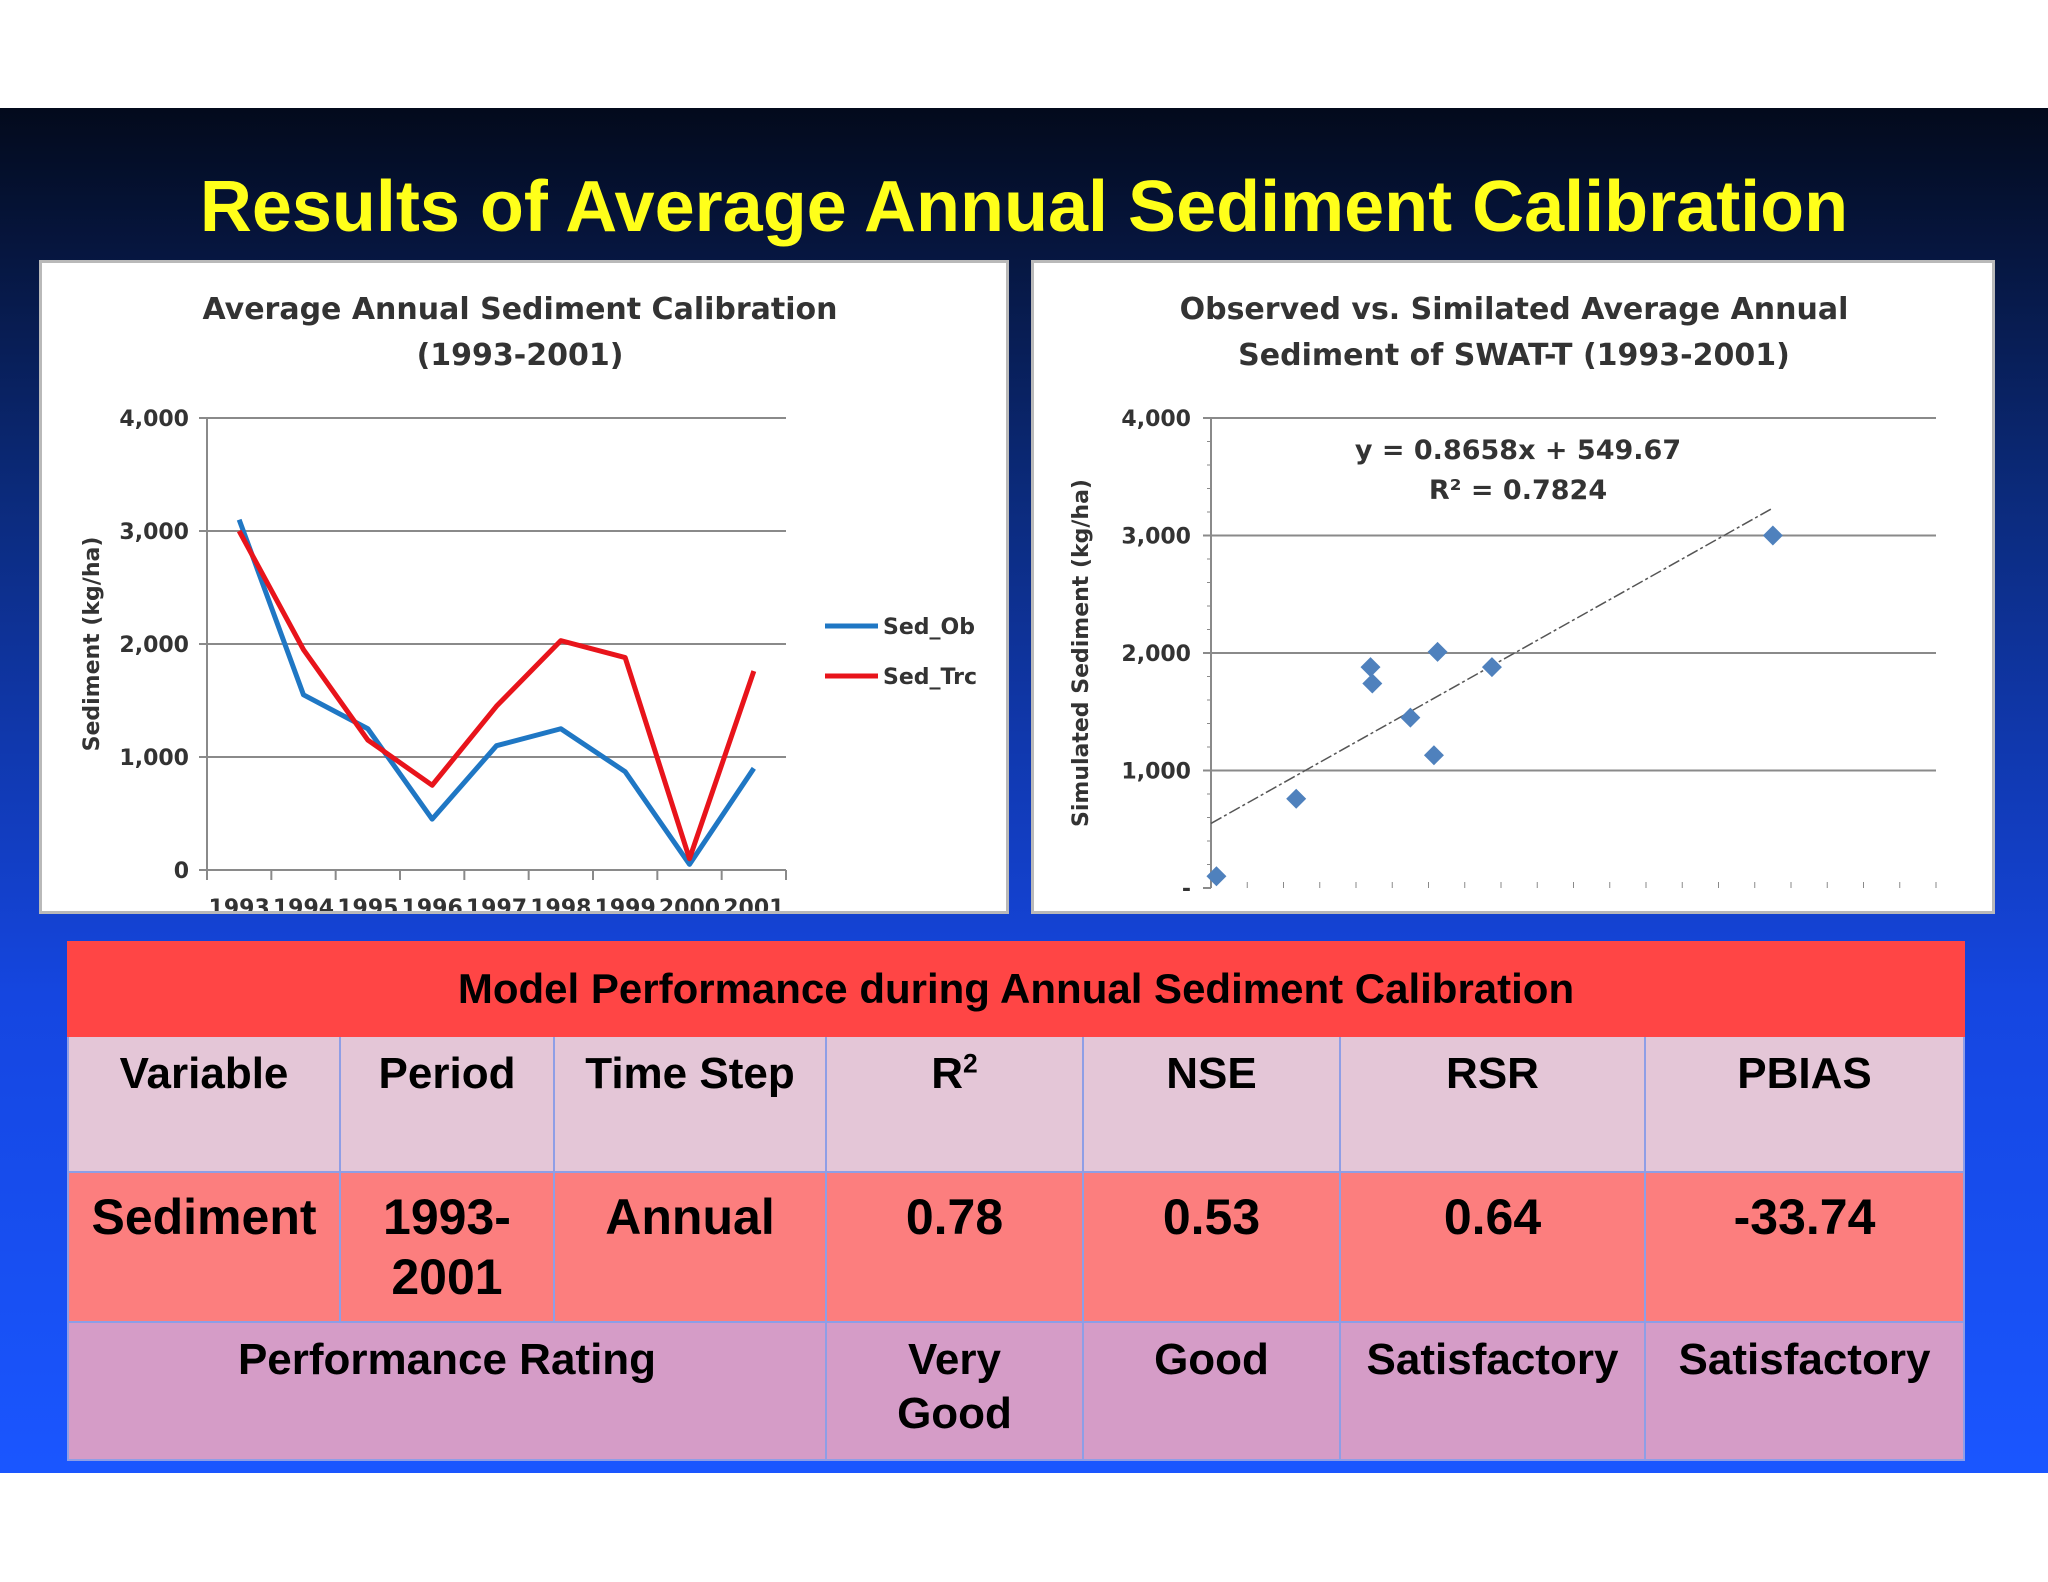  What do you see at coordinates (447, 1277) in the screenshot?
I see `cell-period-end: 2001` at bounding box center [447, 1277].